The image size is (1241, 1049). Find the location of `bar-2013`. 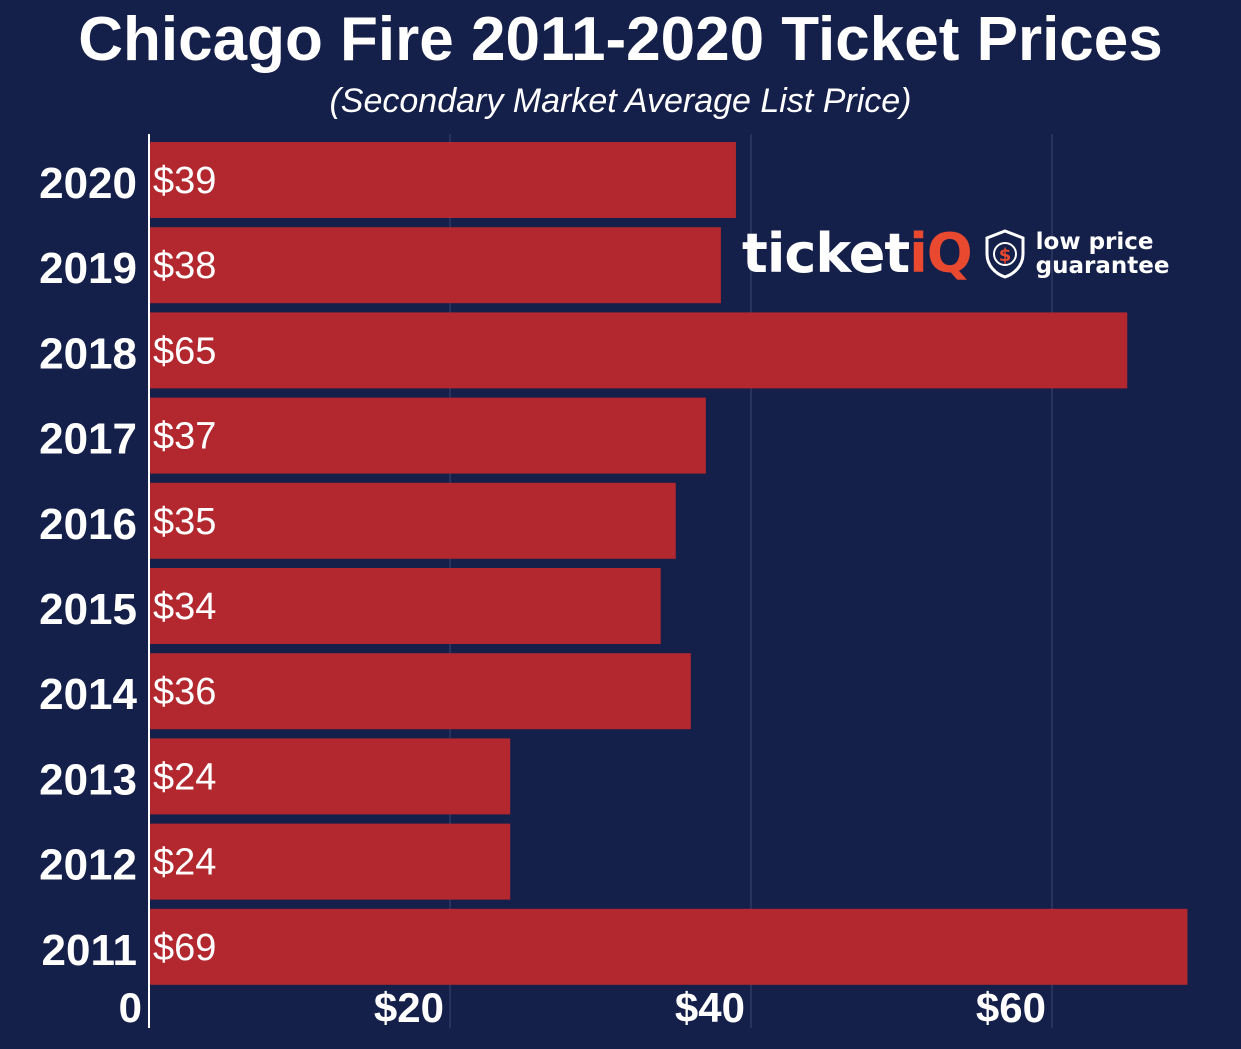

bar-2013 is located at coordinates (330, 776).